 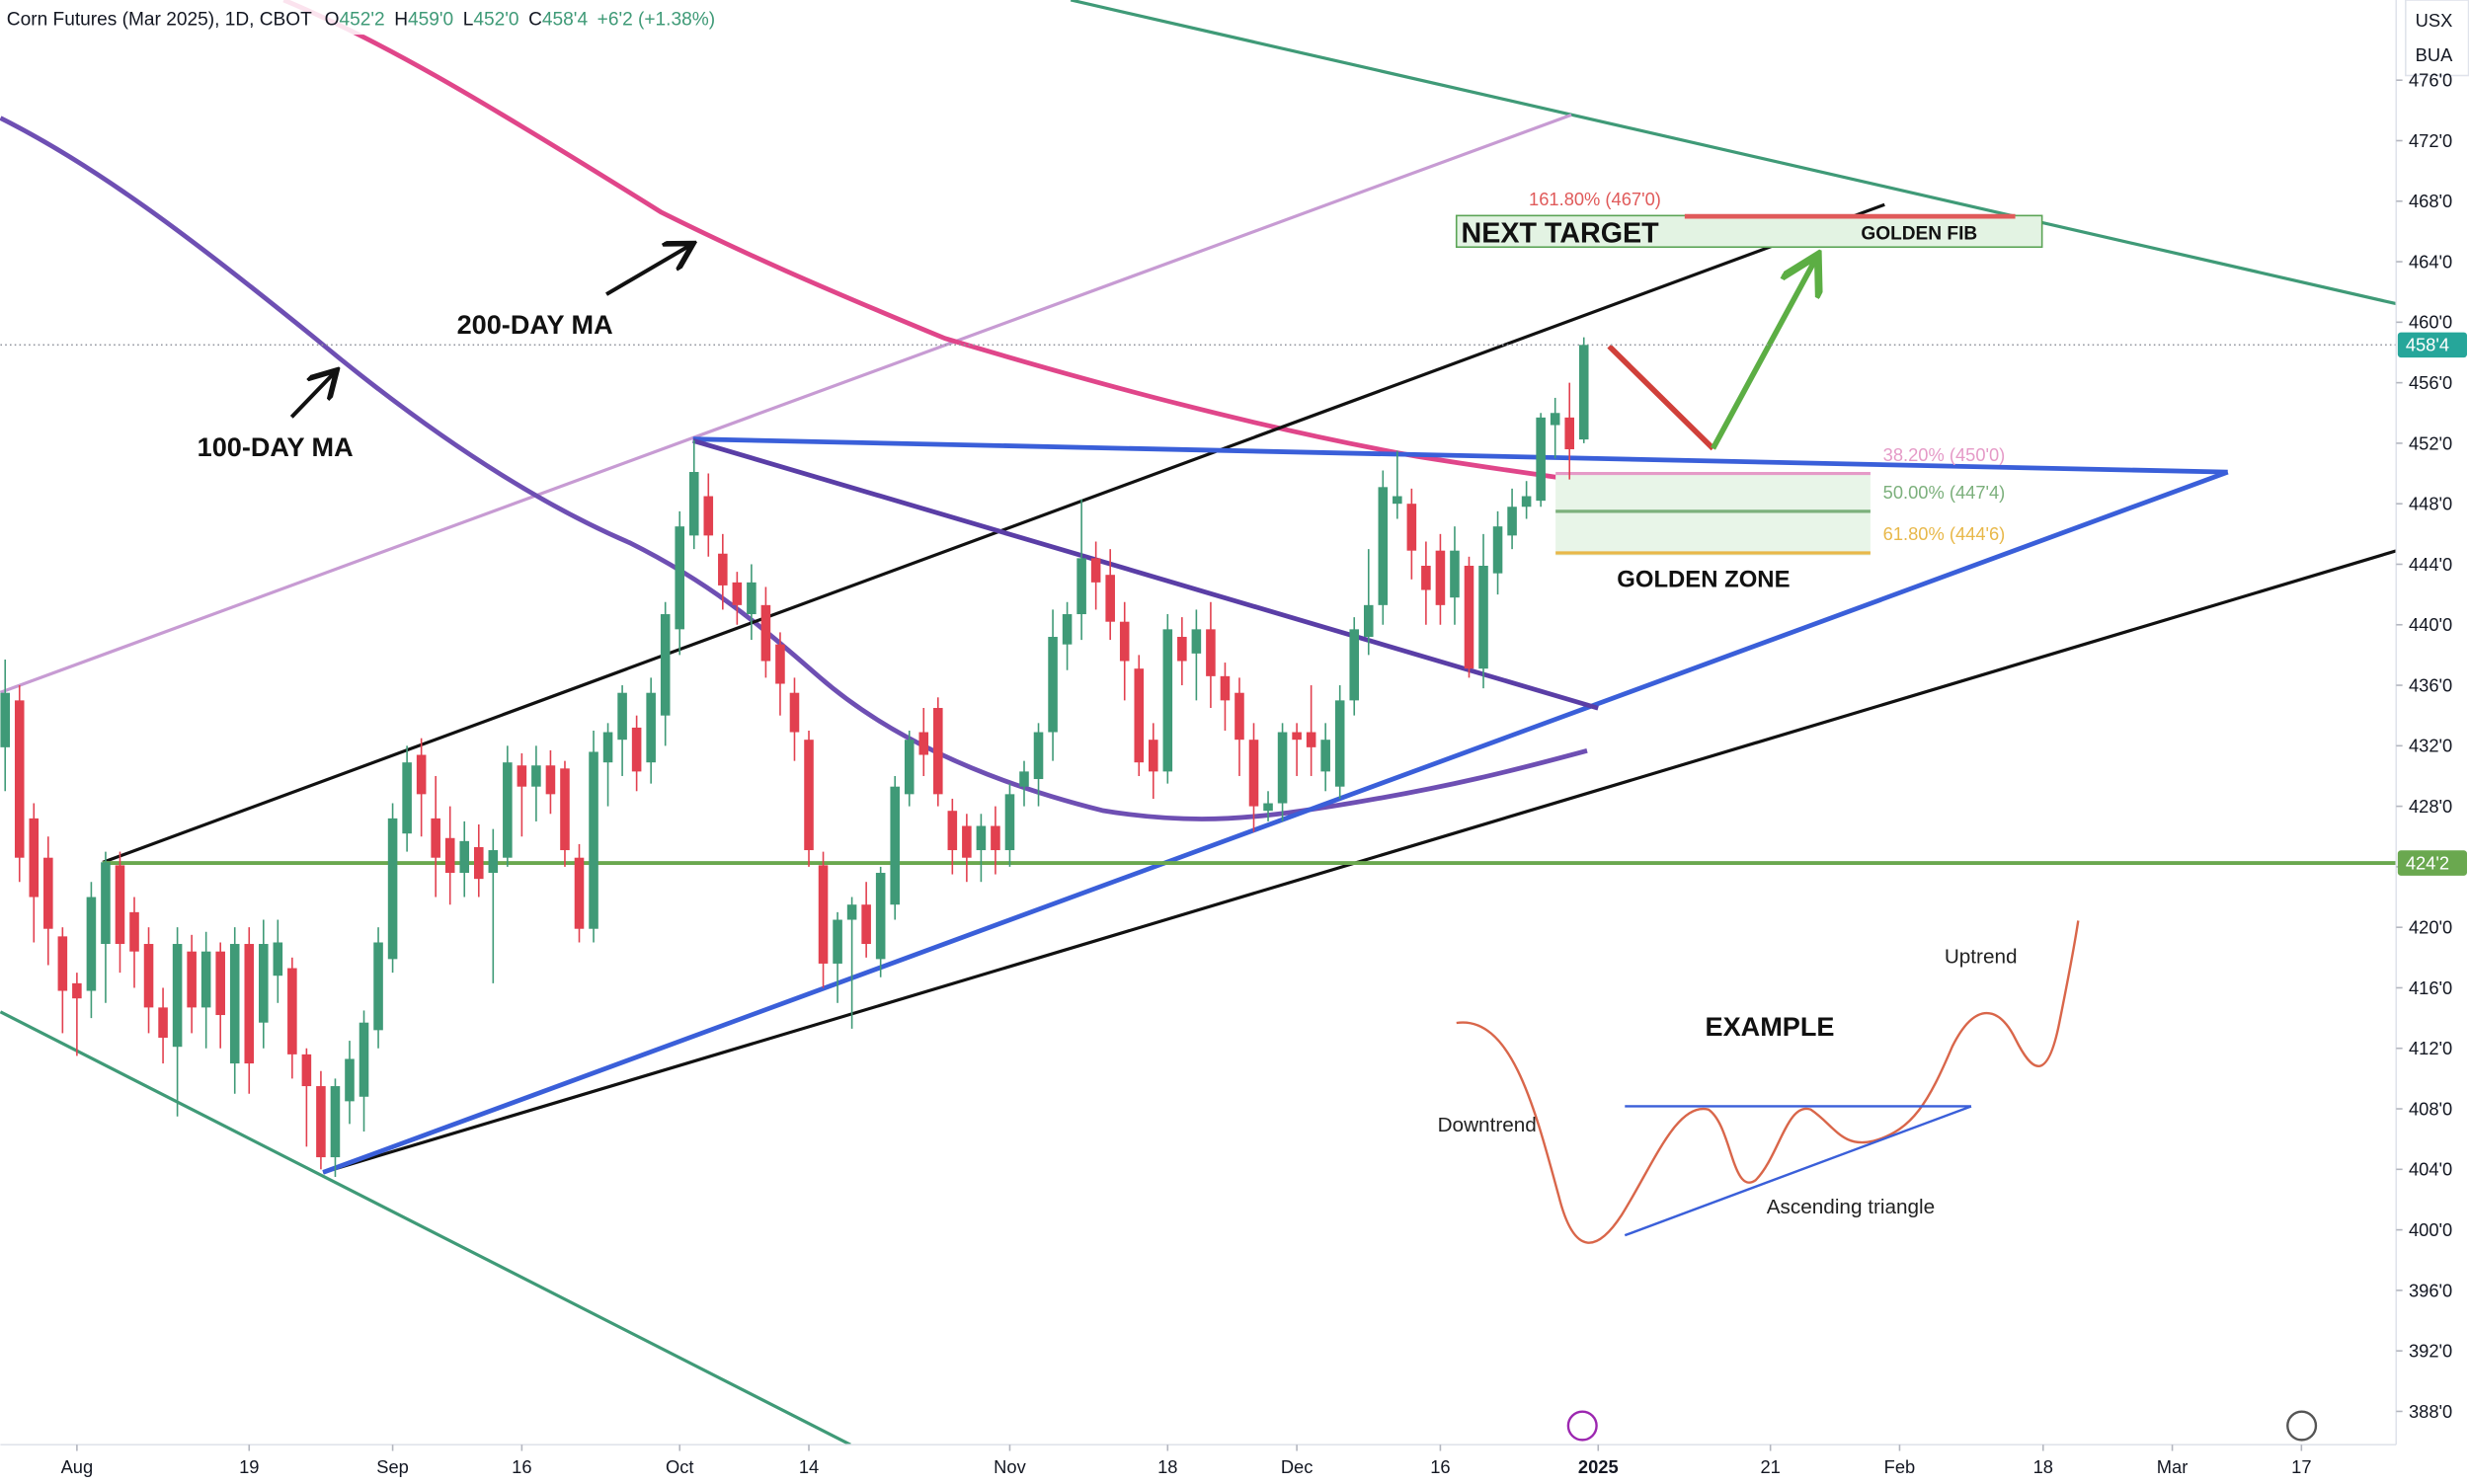 I want to click on fib-label: 61.80% (444'6), so click(x=1944, y=533).